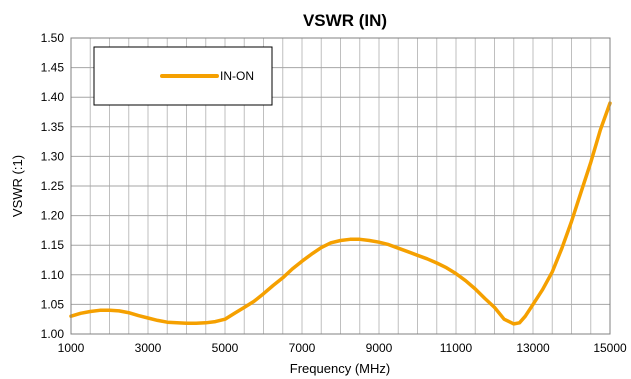  Describe the element at coordinates (302, 348) in the screenshot. I see `x-tick-label: 7000` at that location.